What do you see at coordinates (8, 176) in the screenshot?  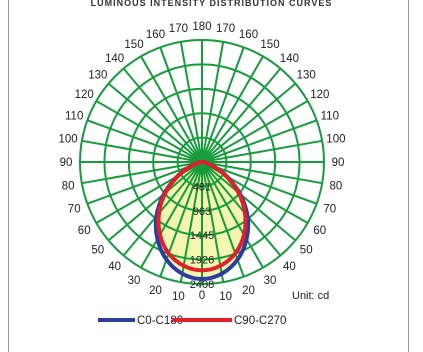 I see `frame-border-left` at bounding box center [8, 176].